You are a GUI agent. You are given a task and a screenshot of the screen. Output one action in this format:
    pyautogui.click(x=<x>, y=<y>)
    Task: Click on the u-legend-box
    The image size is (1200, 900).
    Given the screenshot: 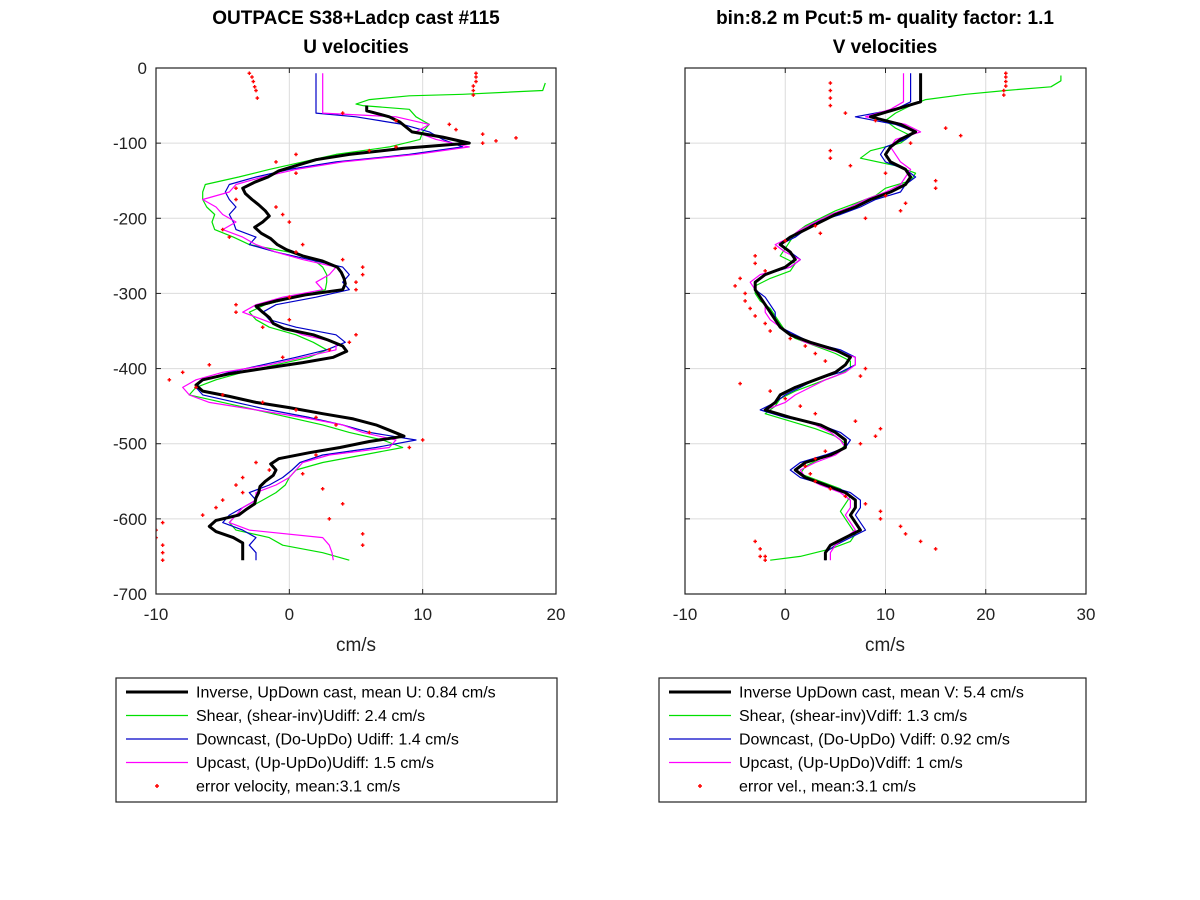 What is the action you would take?
    pyautogui.click(x=336, y=740)
    